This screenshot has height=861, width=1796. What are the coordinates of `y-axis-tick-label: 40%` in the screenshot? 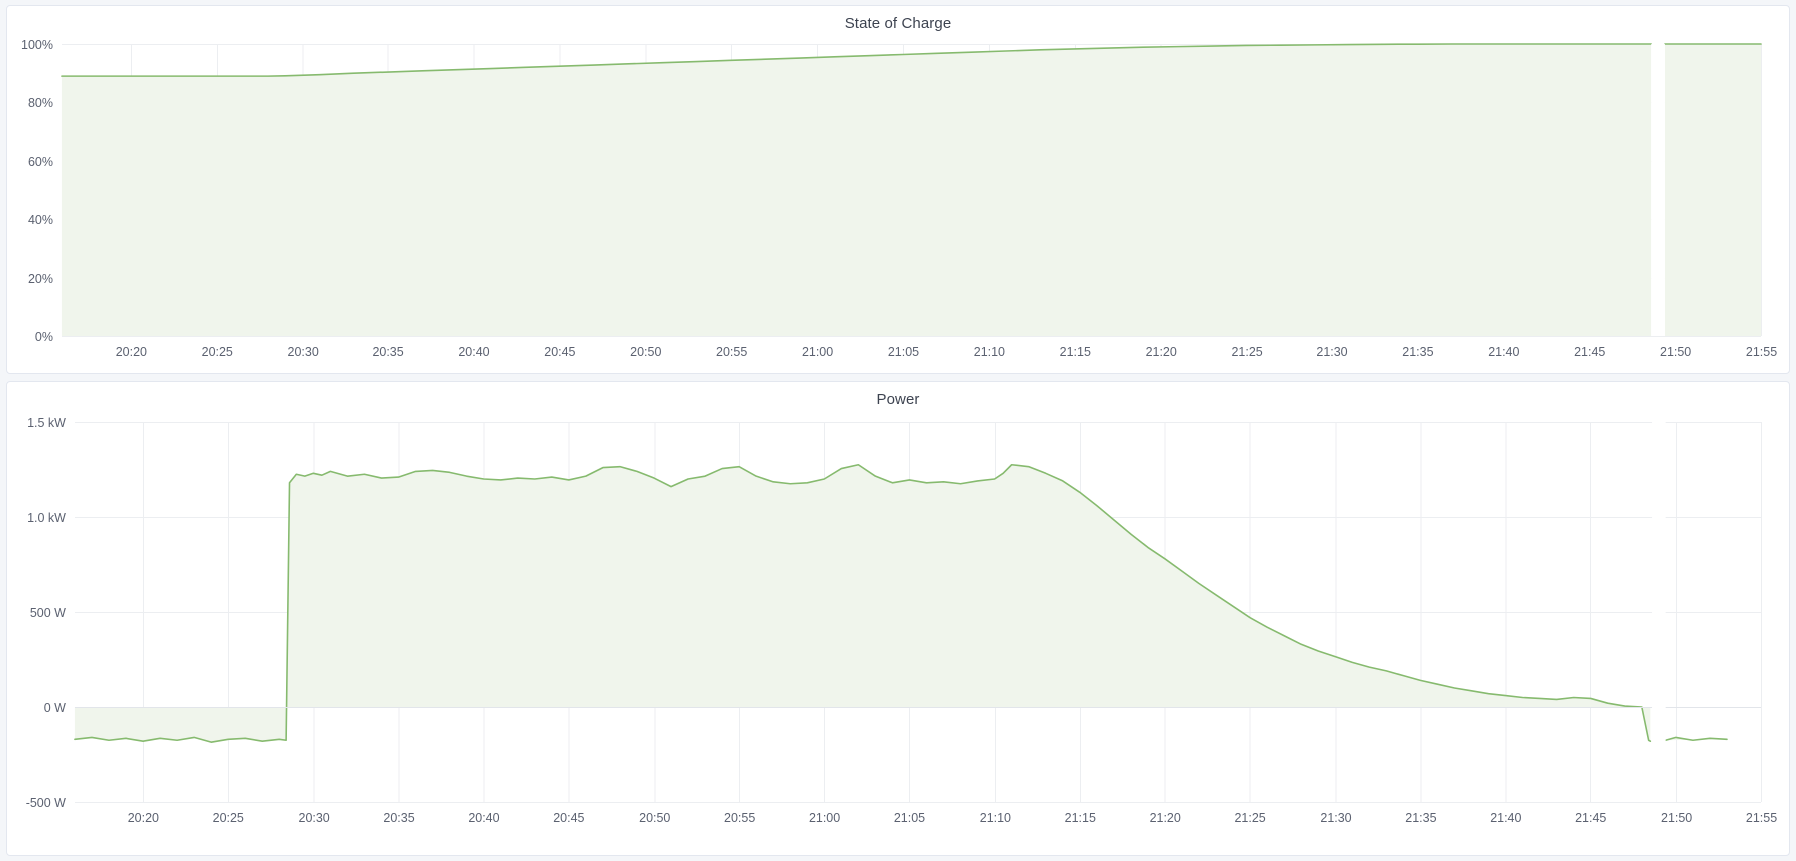 It's located at (40, 220).